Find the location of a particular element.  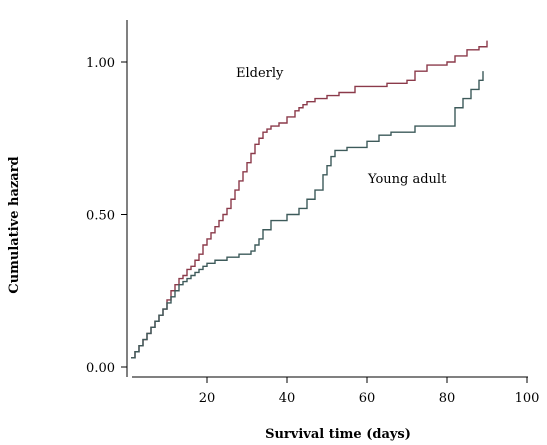

y-tick-label: 1.00 is located at coordinates (100, 63).